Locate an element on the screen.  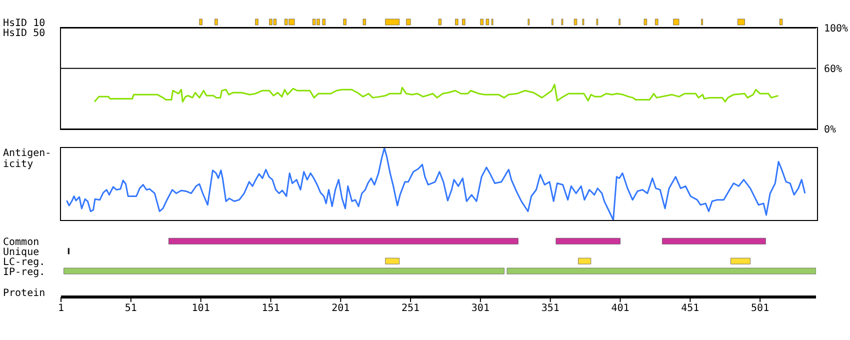
line-series is located at coordinates (436, 93).